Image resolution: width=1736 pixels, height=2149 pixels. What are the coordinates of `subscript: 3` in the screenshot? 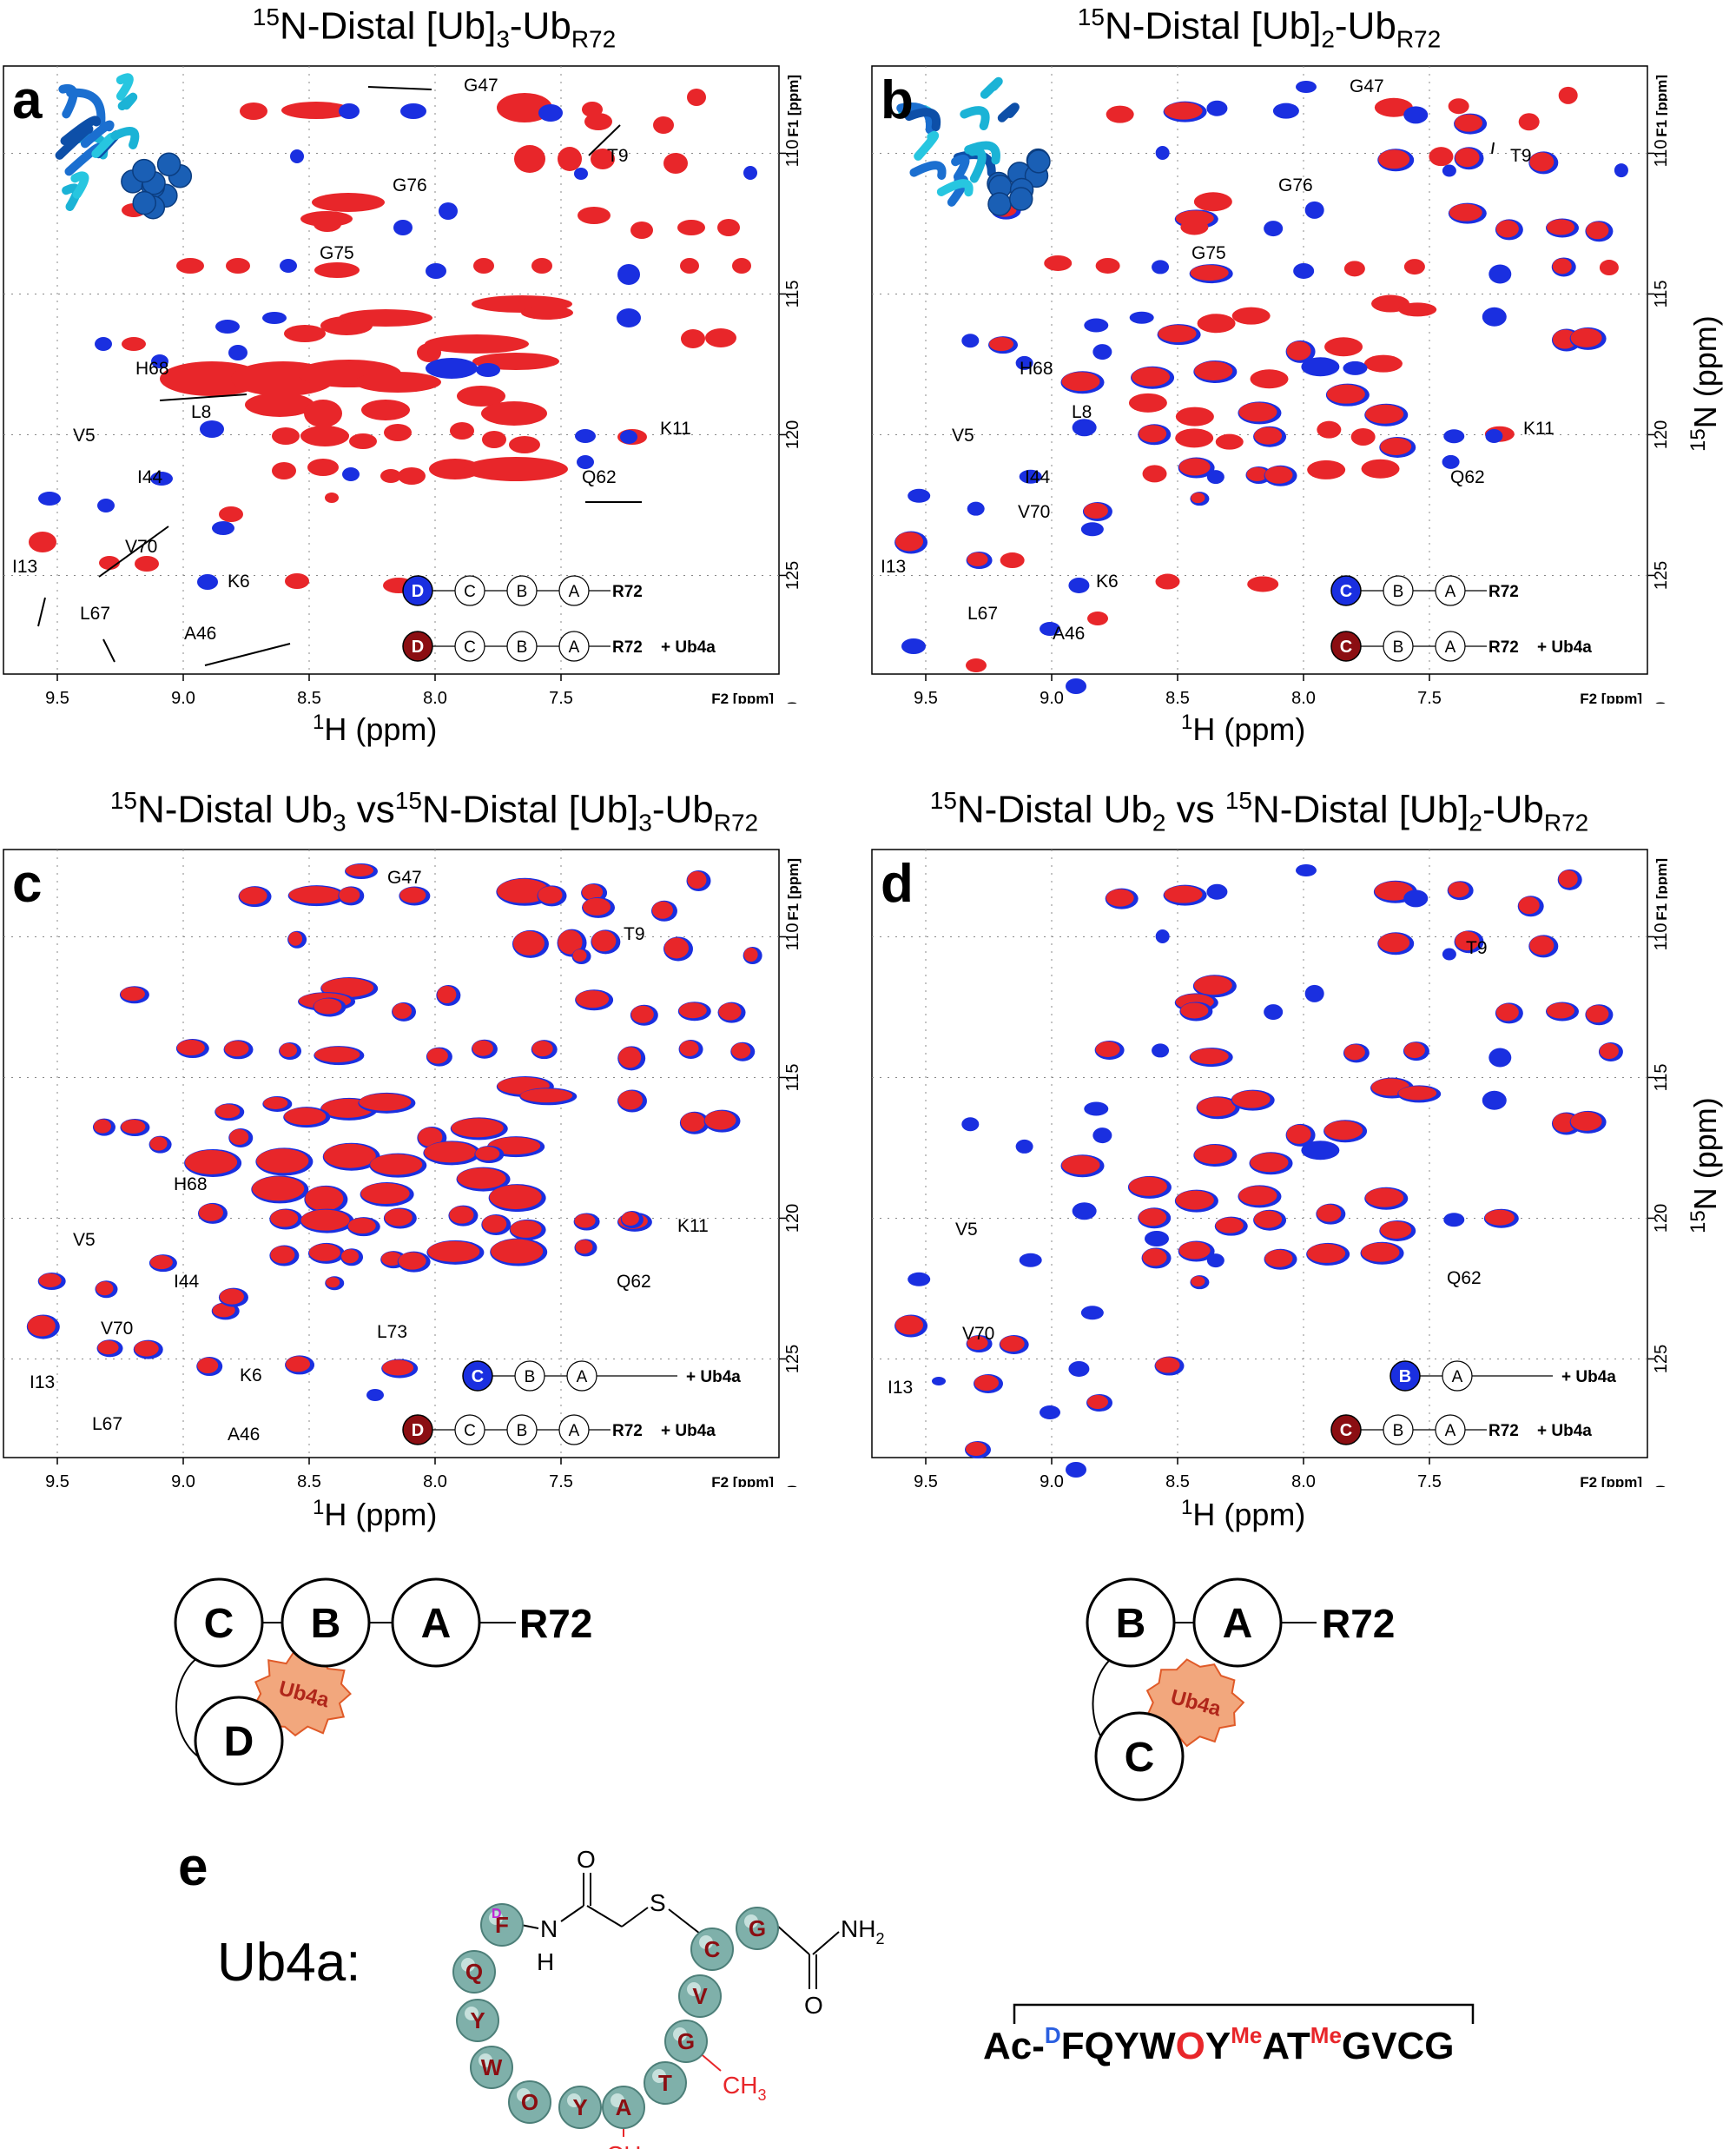 It's located at (761, 2095).